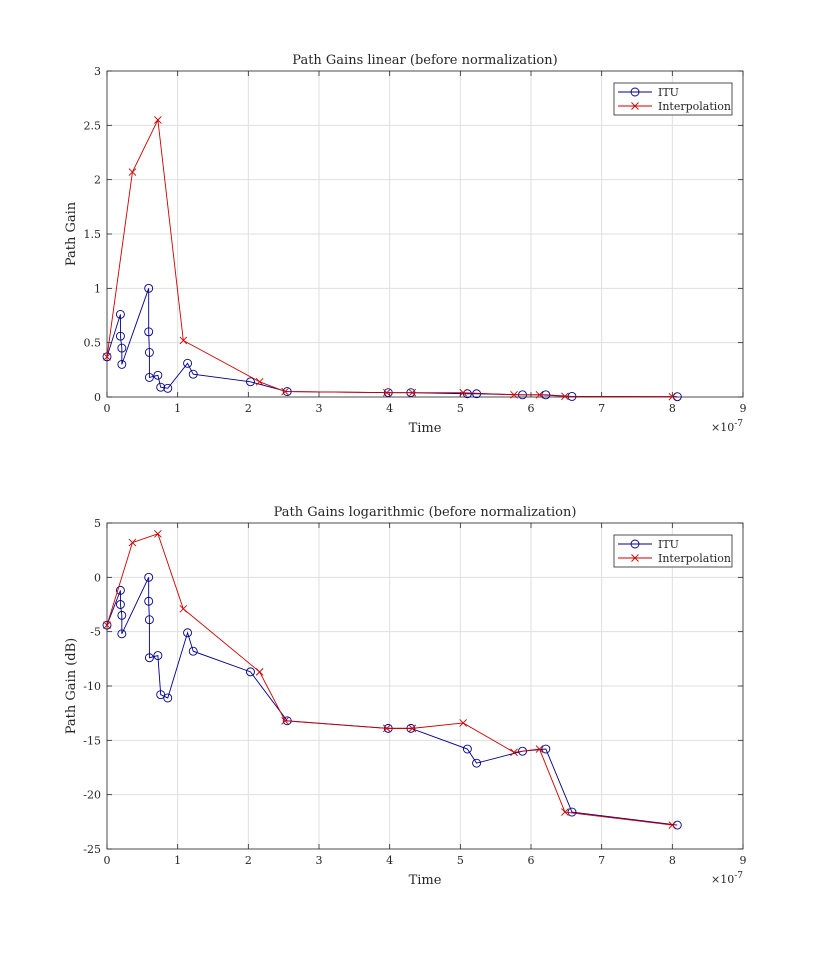 Image resolution: width=822 pixels, height=954 pixels. I want to click on y-axis-label: Path Gain (dB), so click(71, 686).